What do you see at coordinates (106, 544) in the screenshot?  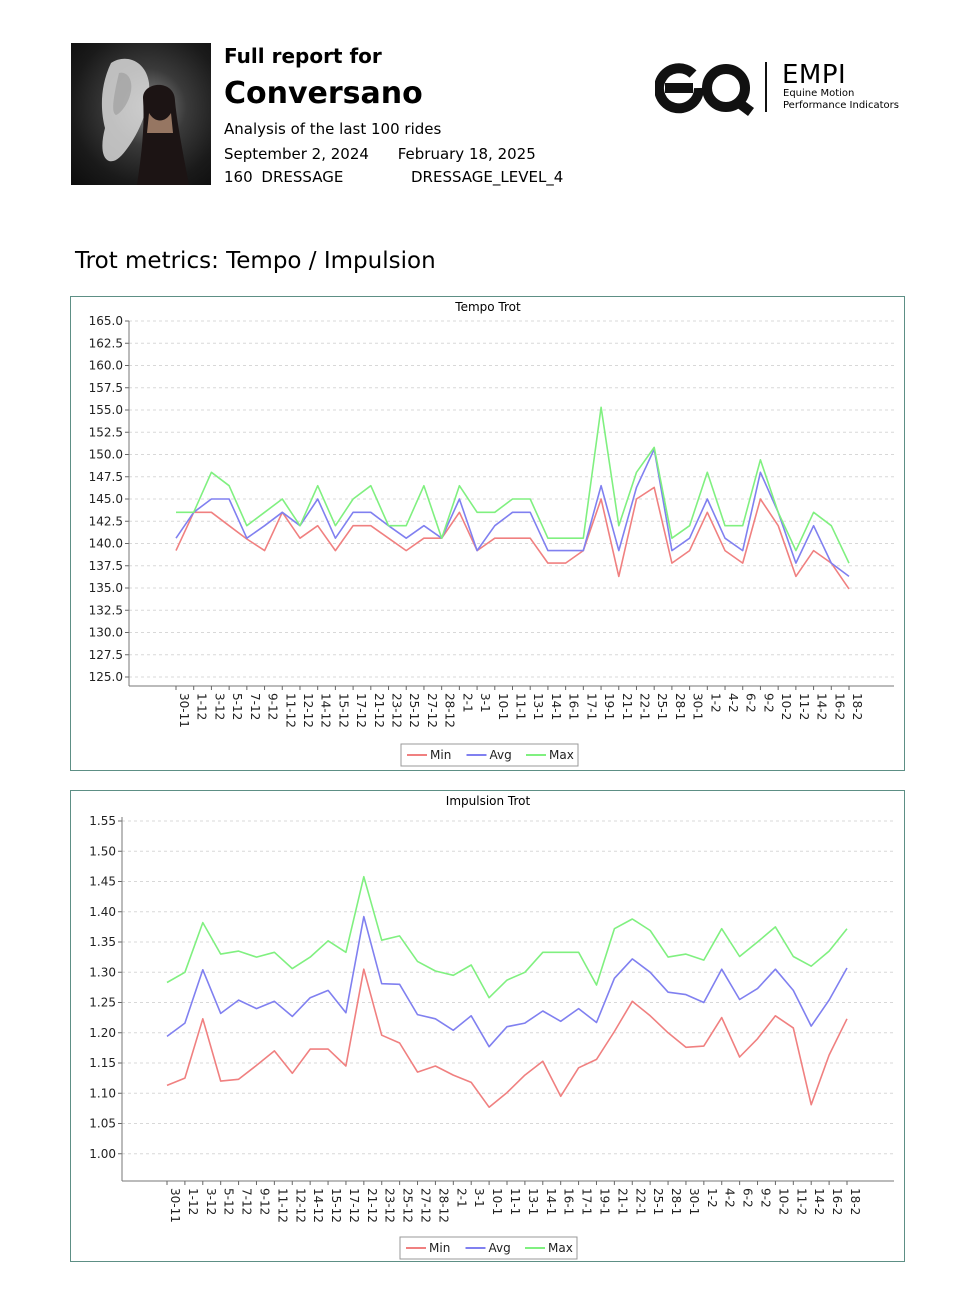 I see `y-tick-label: 140.0` at bounding box center [106, 544].